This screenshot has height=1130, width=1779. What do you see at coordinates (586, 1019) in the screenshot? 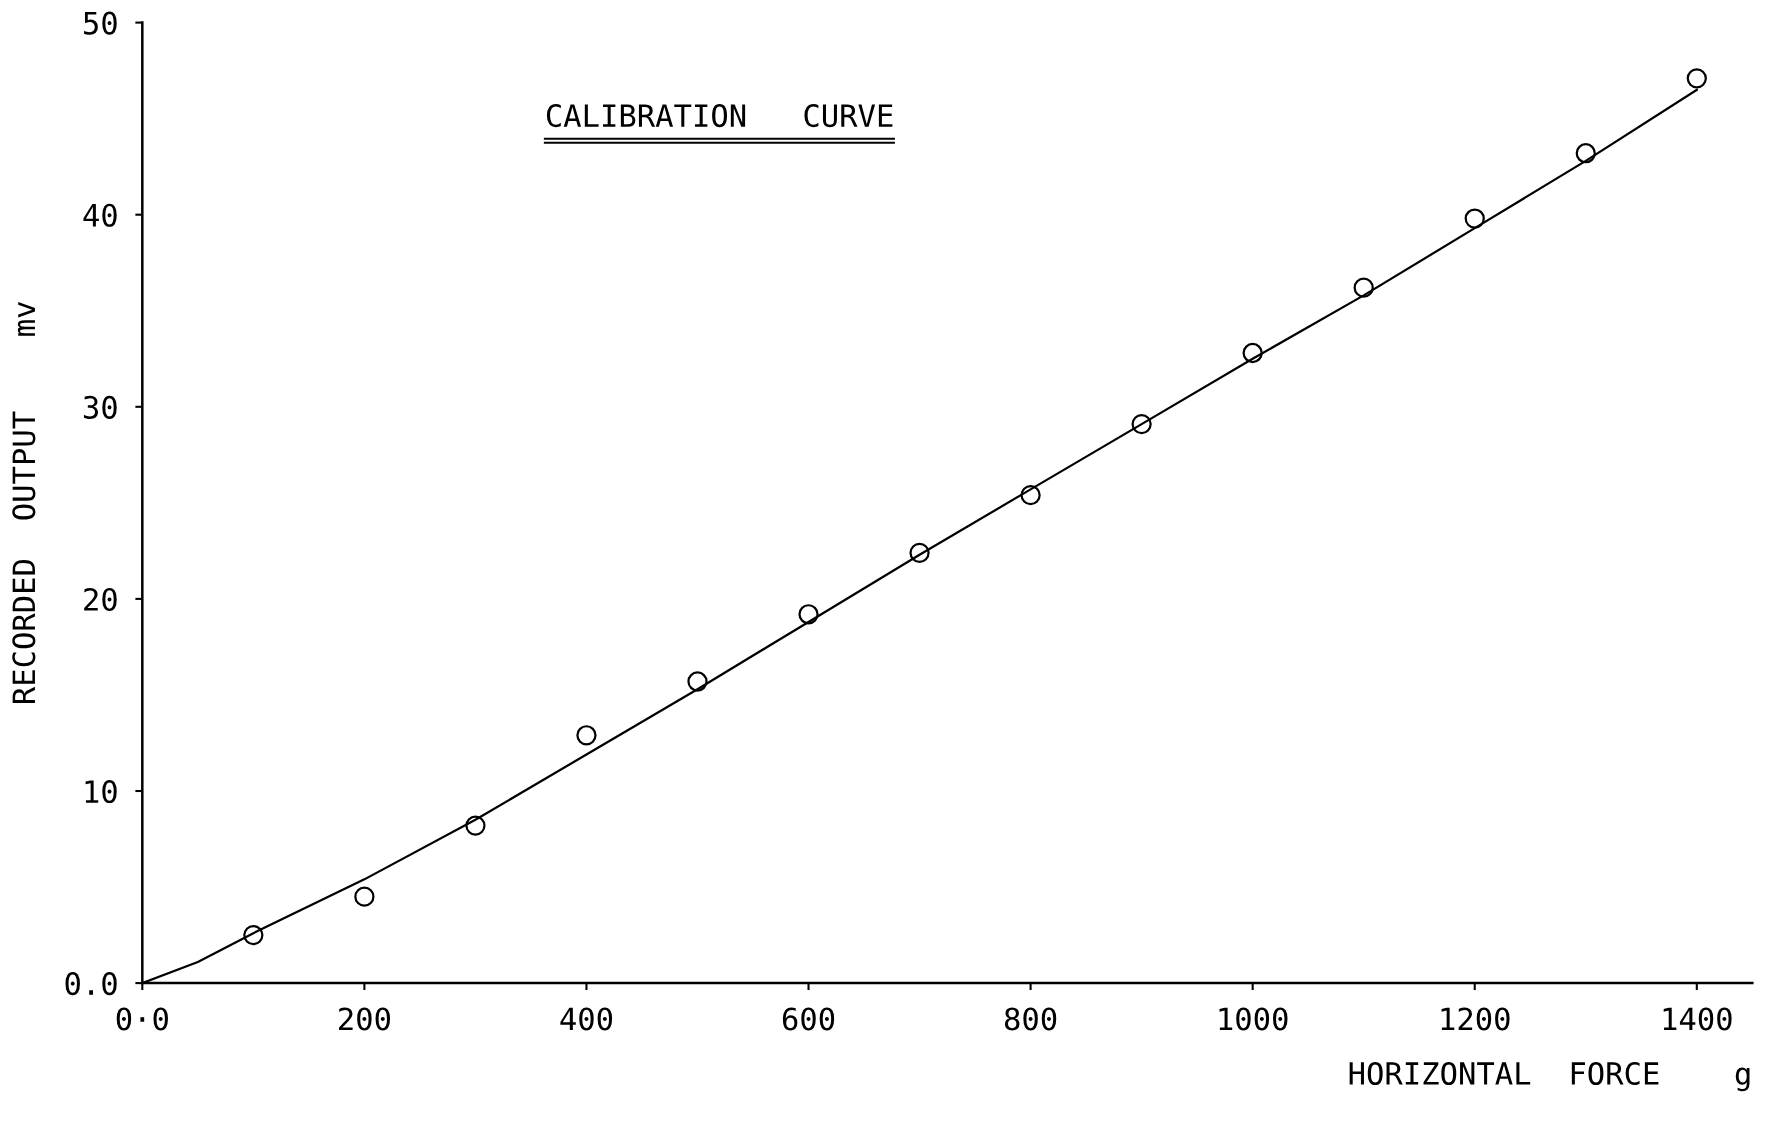
I see `x-tick-label: 400` at bounding box center [586, 1019].